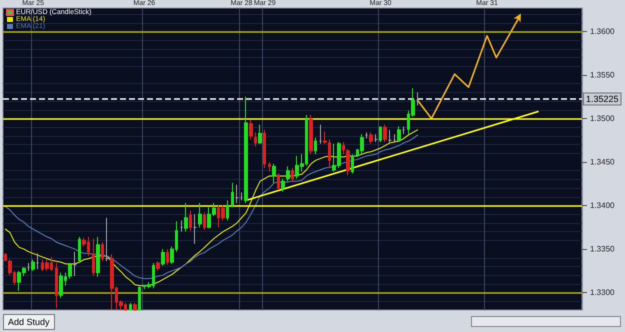 This screenshot has height=332, width=625. What do you see at coordinates (603, 119) in the screenshot?
I see `y-tick-label: 1.3500` at bounding box center [603, 119].